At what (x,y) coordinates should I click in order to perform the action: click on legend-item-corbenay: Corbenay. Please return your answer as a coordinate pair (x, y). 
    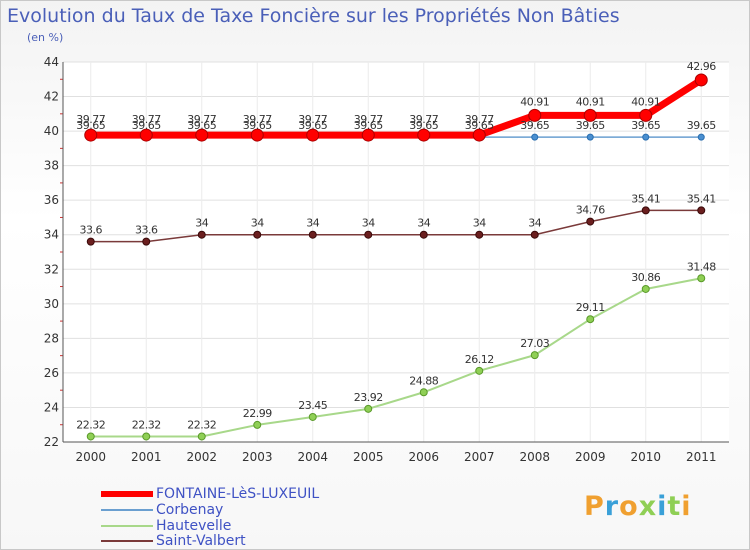
    Looking at the image, I should click on (231, 510).